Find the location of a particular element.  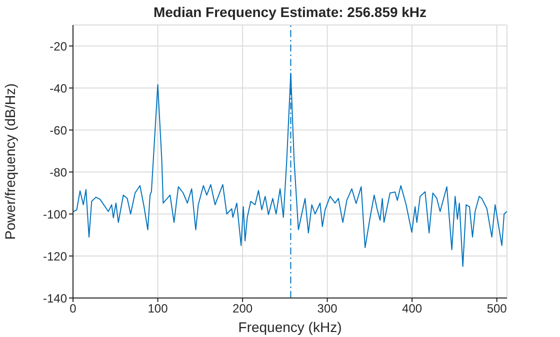

x-tick-label: 300 is located at coordinates (327, 309).